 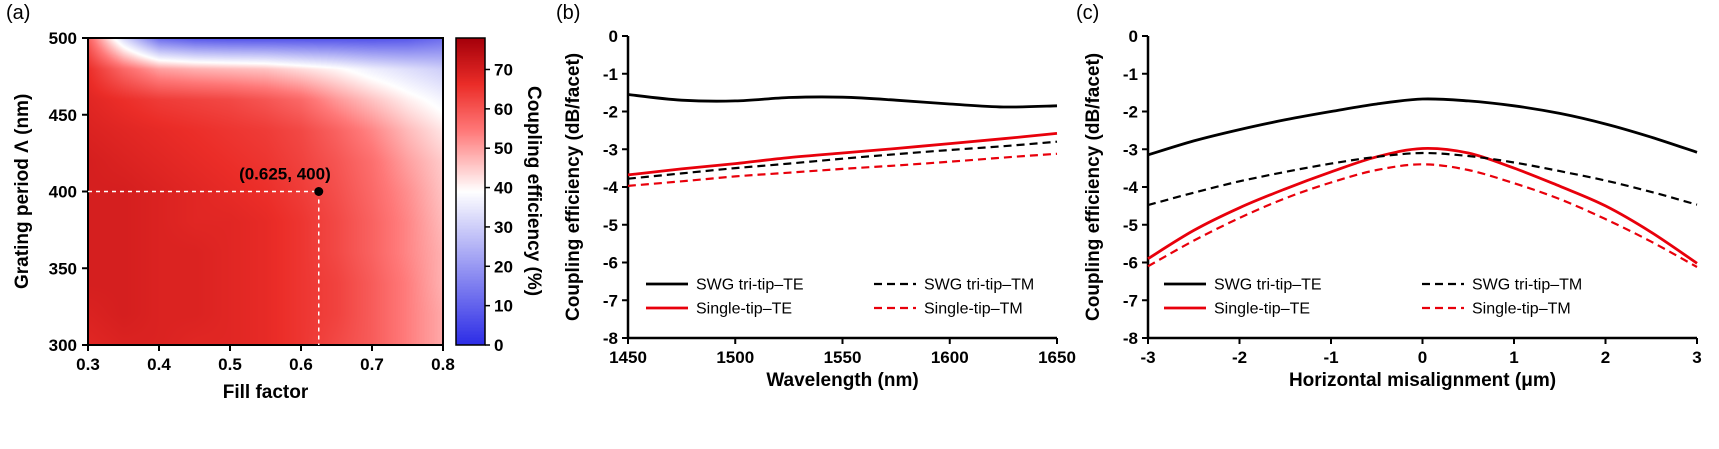 I want to click on c-ytick-label: -2, so click(x=1130, y=112).